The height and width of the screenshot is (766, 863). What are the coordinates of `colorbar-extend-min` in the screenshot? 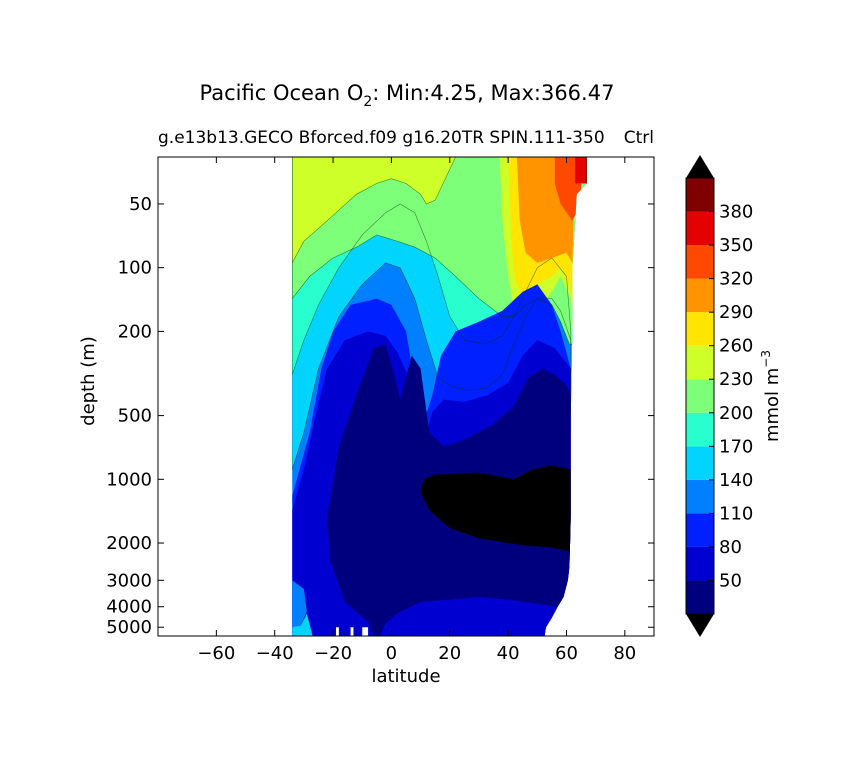 It's located at (700, 625).